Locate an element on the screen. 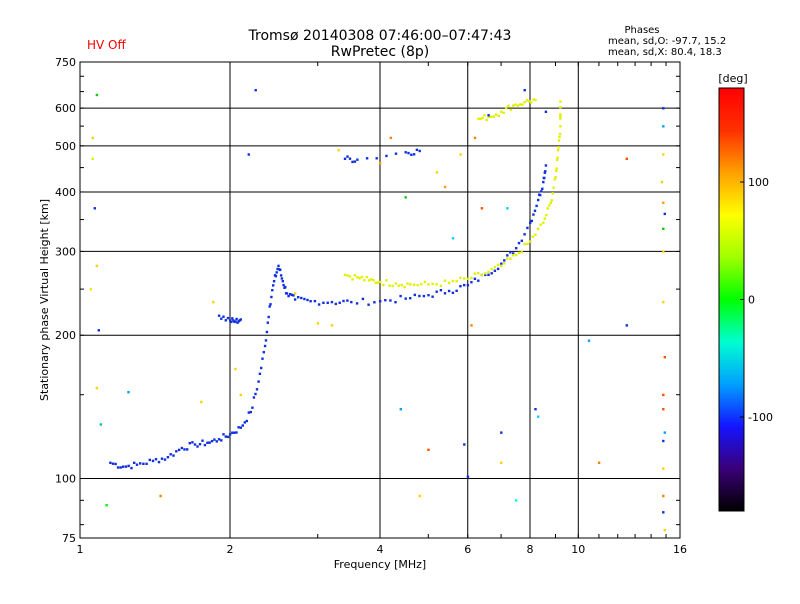  y-tick-label: 200 is located at coordinates (65, 335).